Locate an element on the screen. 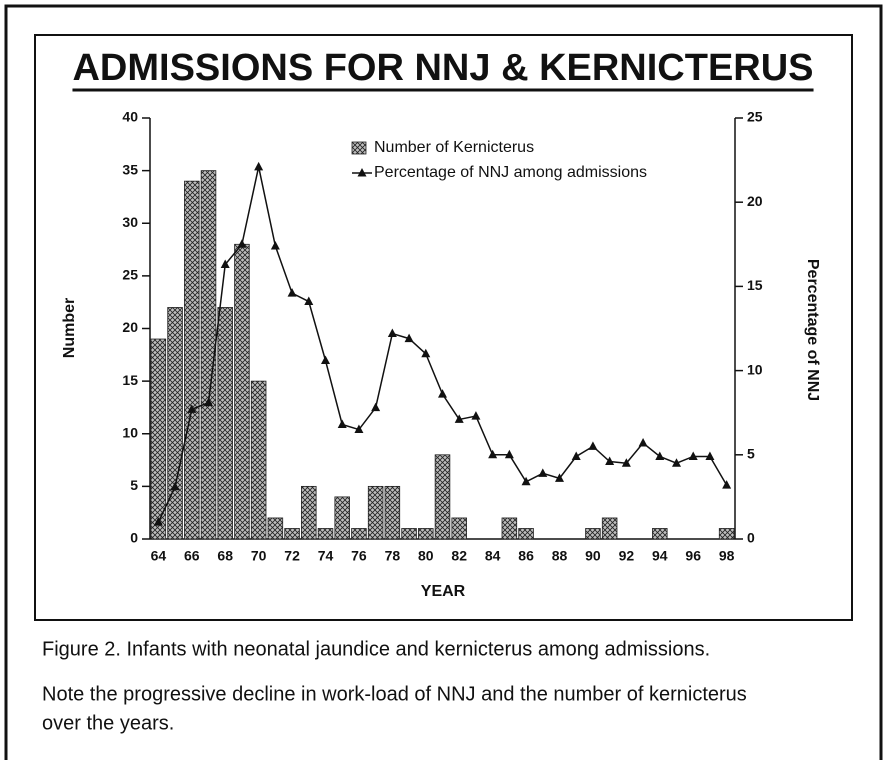  x-tick-label: 86 is located at coordinates (526, 556).